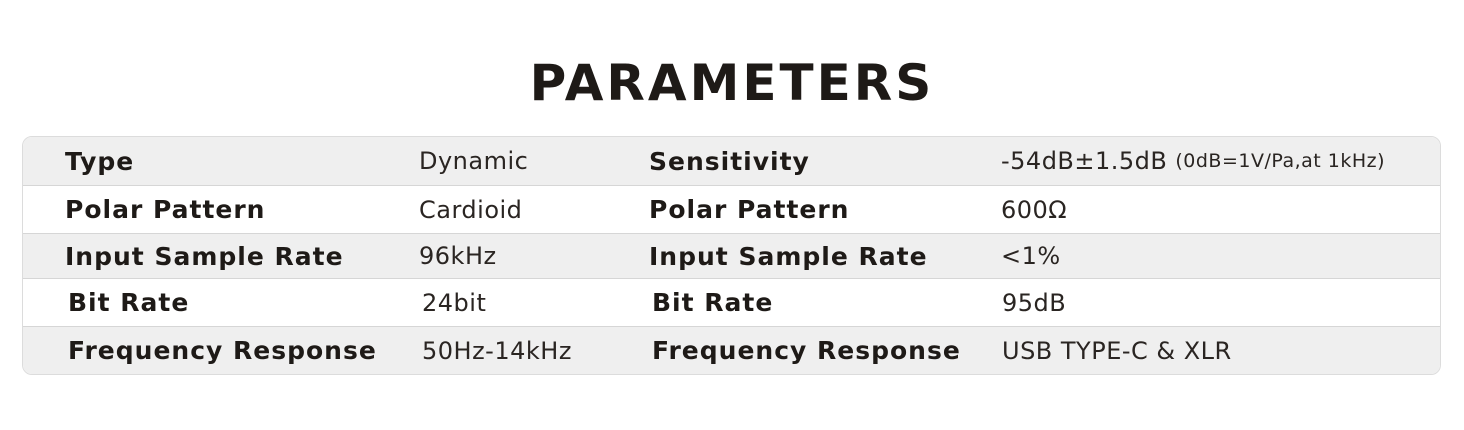 The image size is (1464, 430). What do you see at coordinates (732, 83) in the screenshot?
I see `page-title: PARAMETERS` at bounding box center [732, 83].